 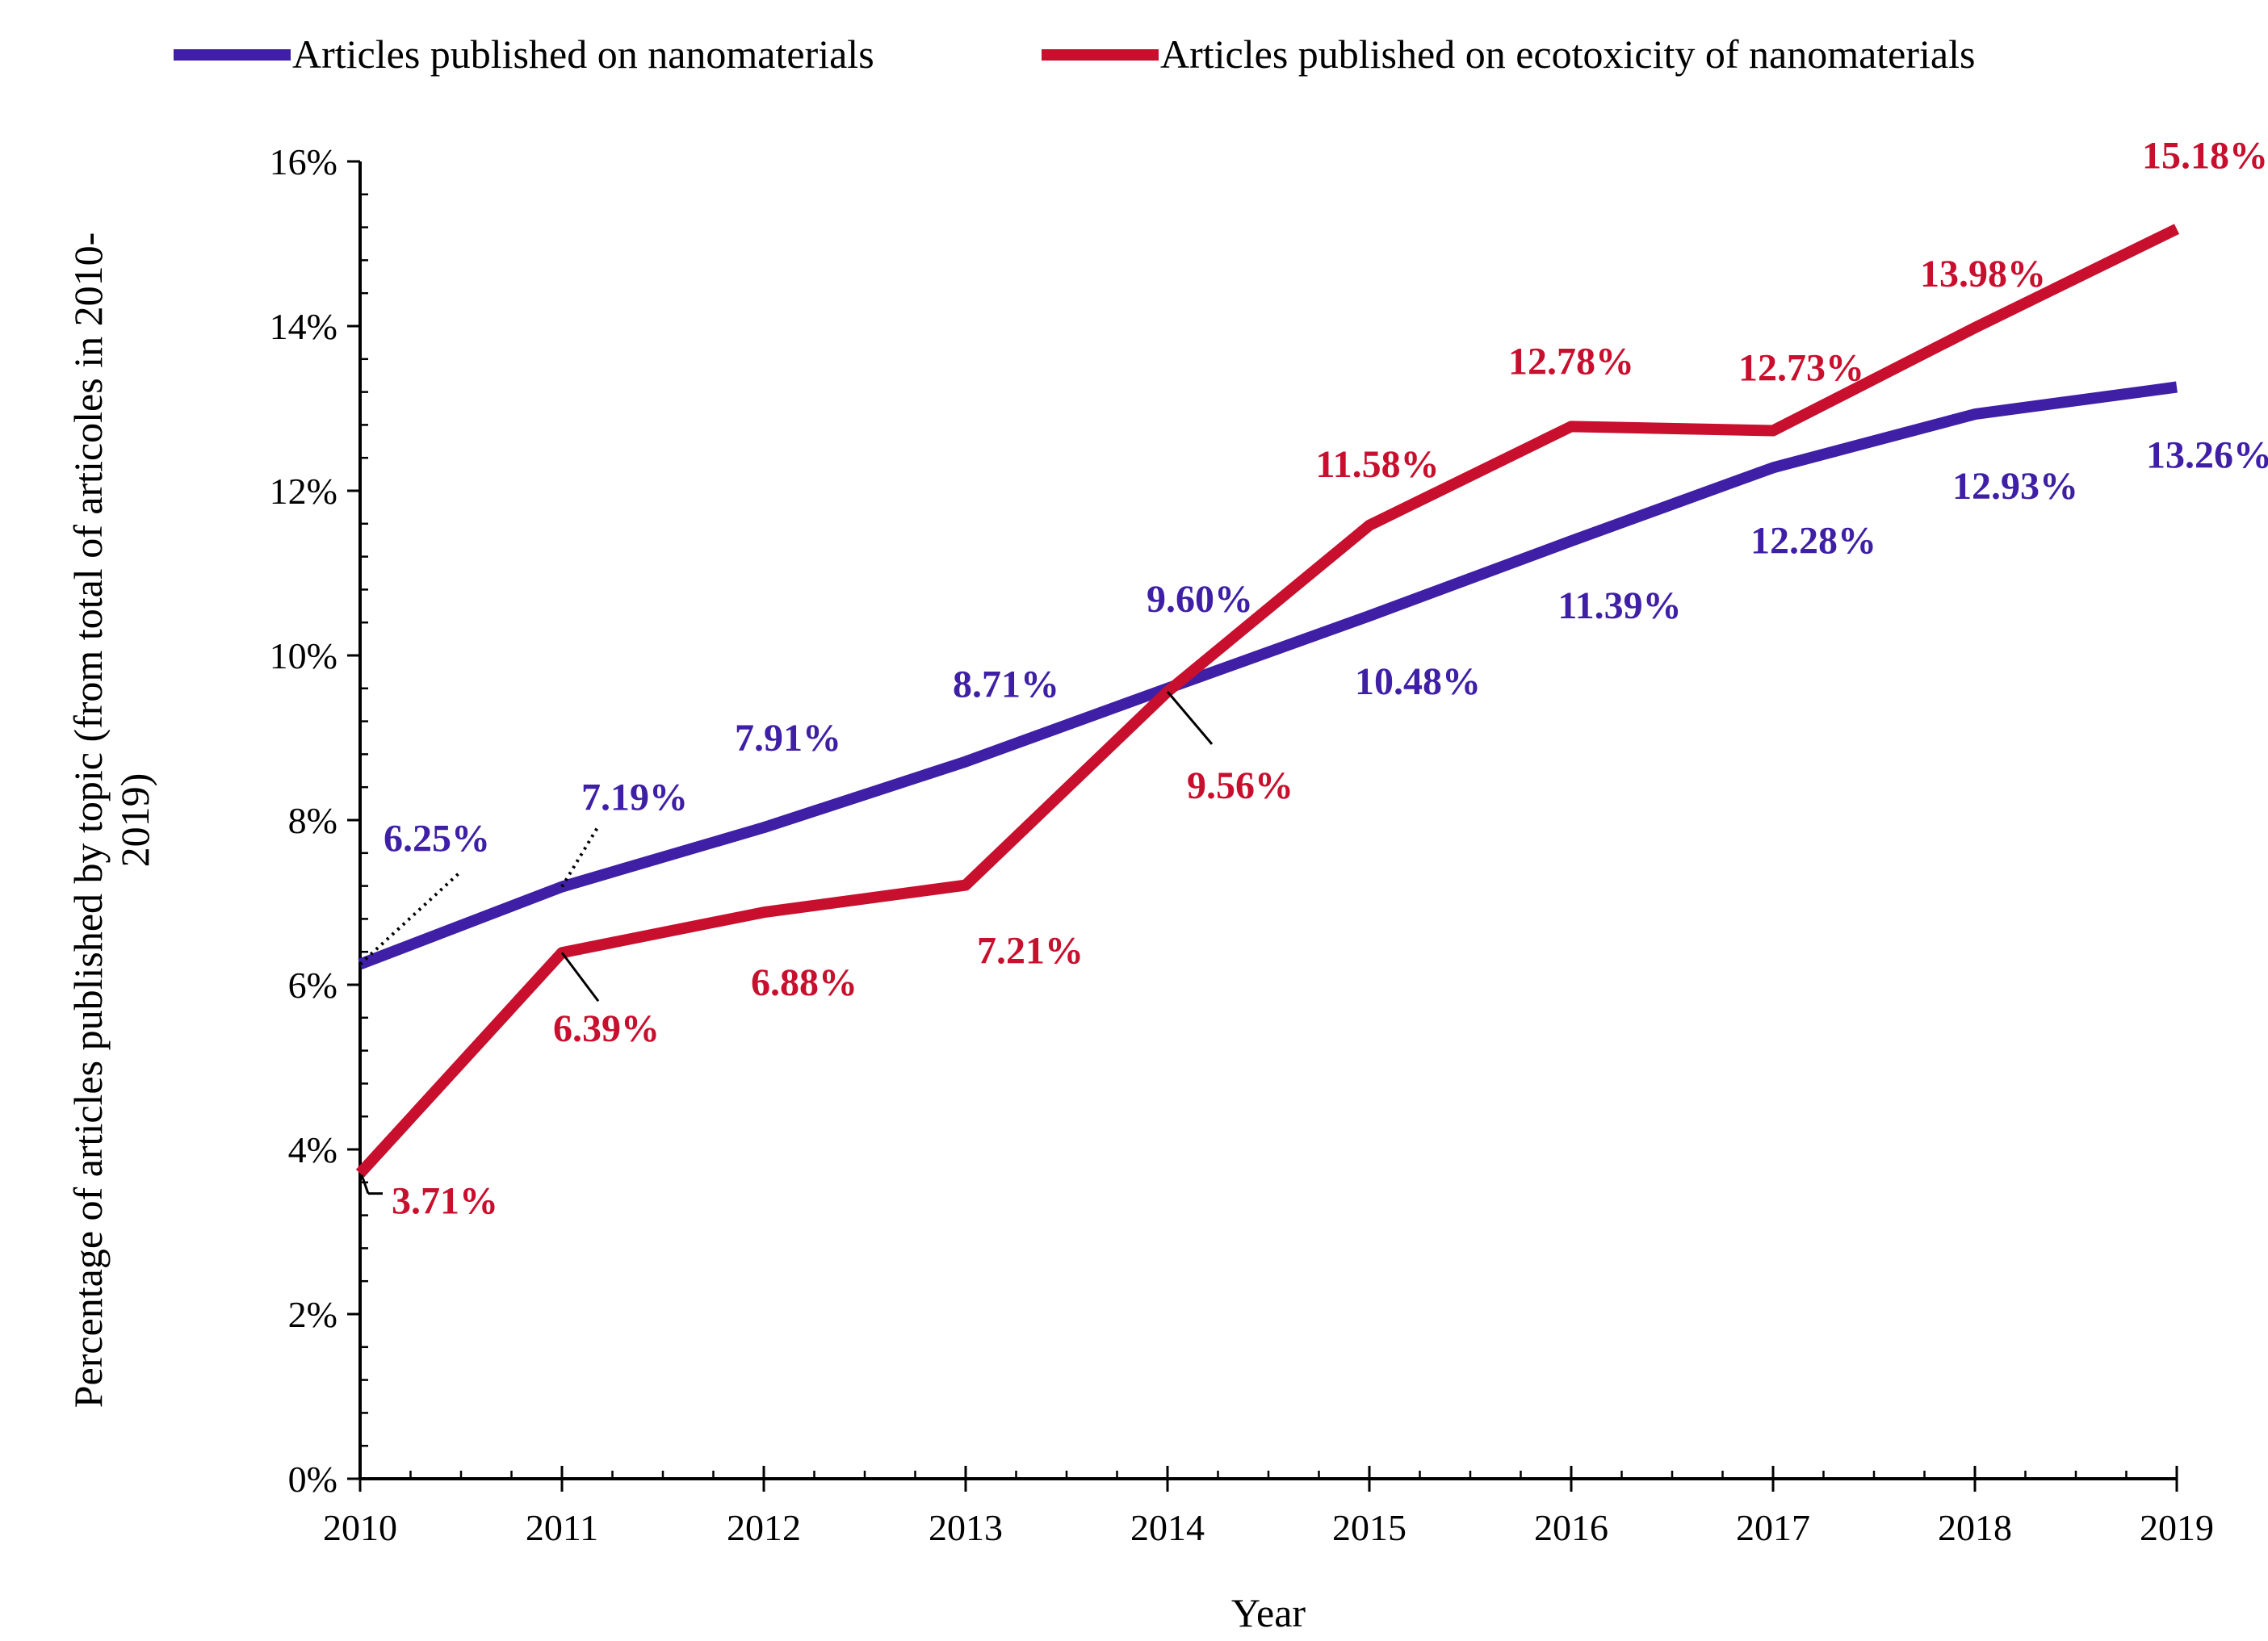 I want to click on y-tick-label: 4%, so click(x=312, y=1149).